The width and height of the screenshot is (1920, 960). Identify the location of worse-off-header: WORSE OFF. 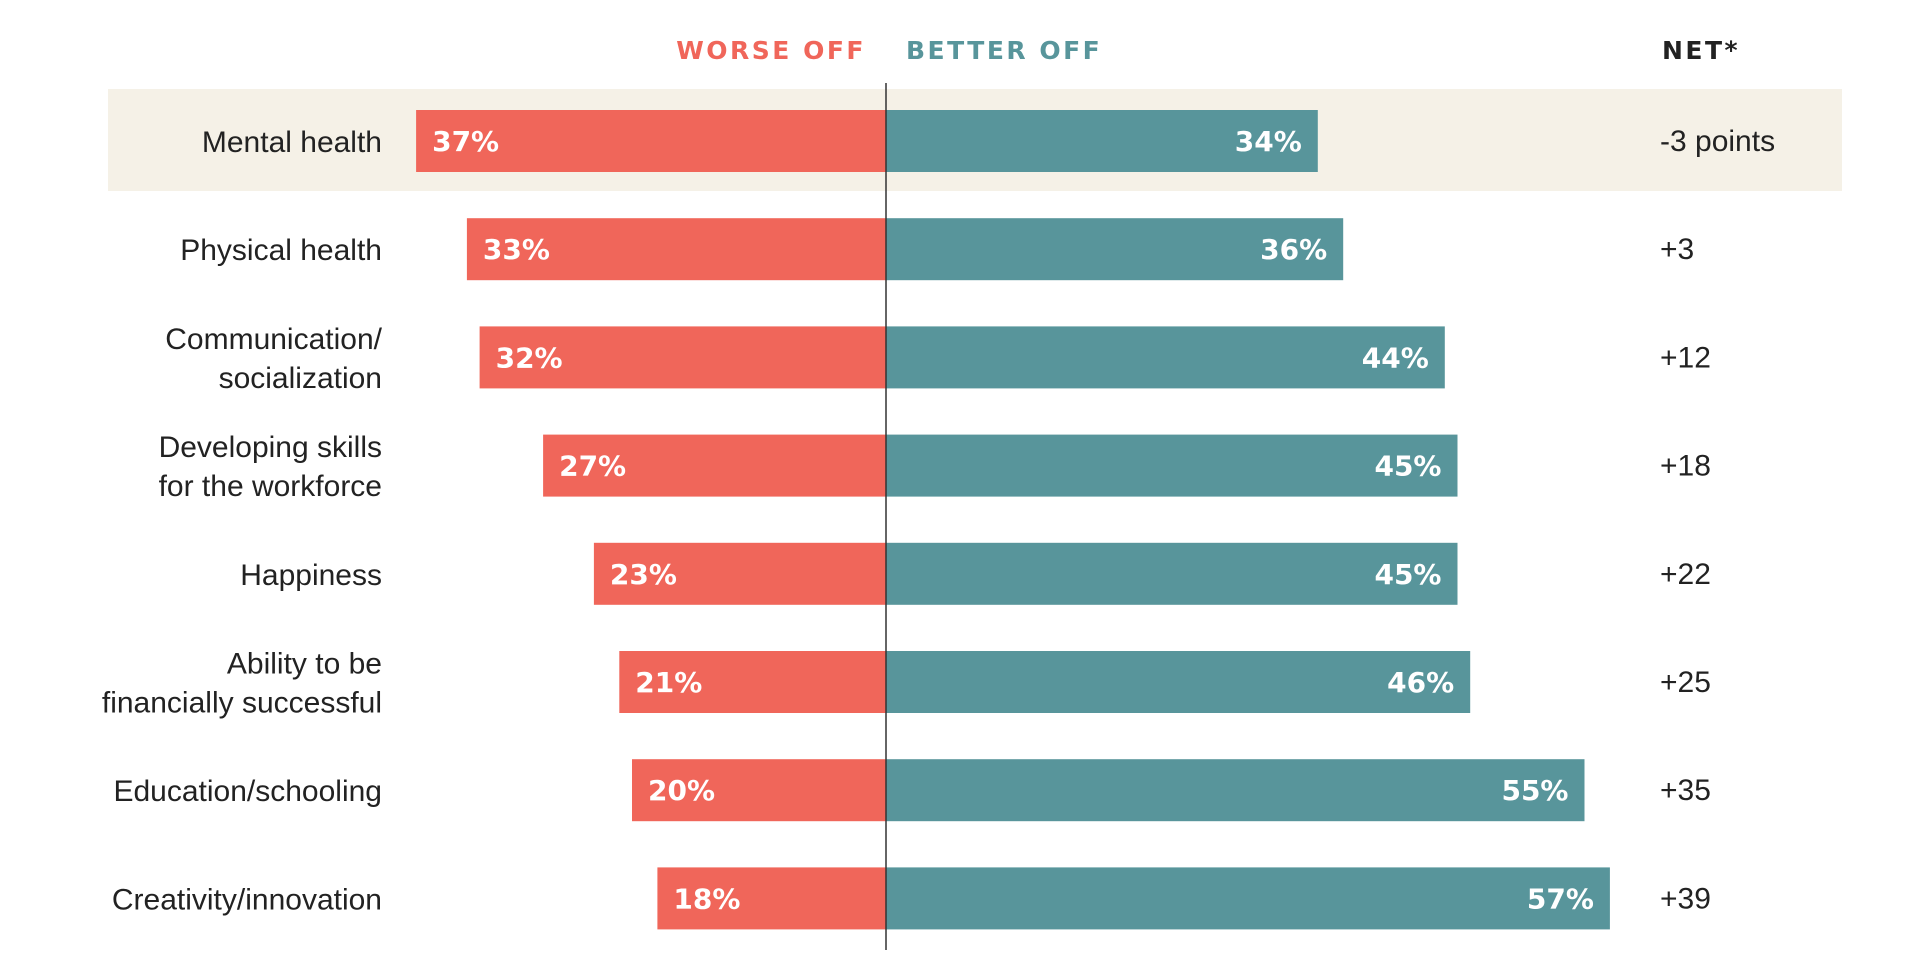
(771, 50).